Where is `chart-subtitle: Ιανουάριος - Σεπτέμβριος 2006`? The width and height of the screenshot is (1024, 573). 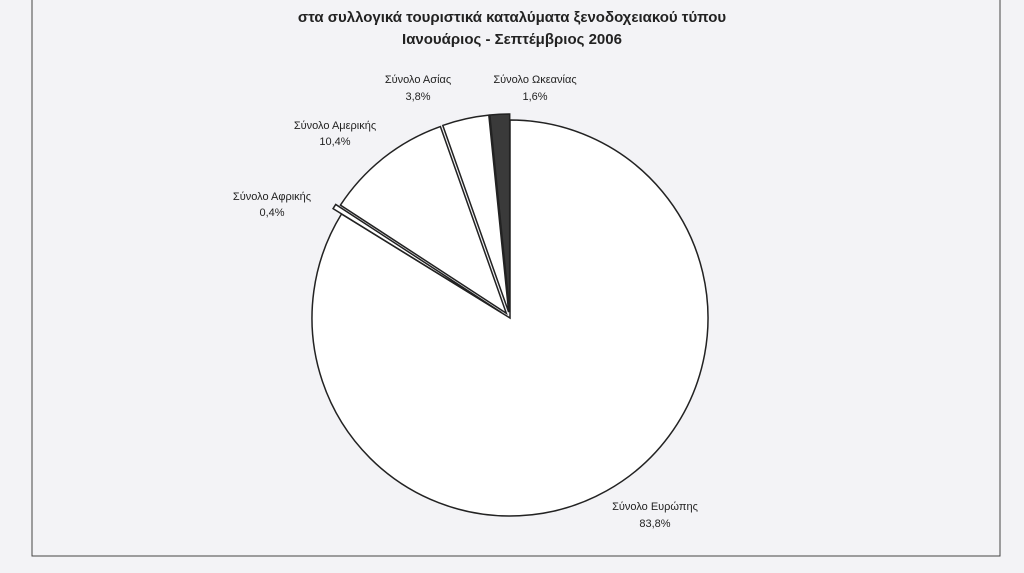 chart-subtitle: Ιανουάριος - Σεπτέμβριος 2006 is located at coordinates (512, 39).